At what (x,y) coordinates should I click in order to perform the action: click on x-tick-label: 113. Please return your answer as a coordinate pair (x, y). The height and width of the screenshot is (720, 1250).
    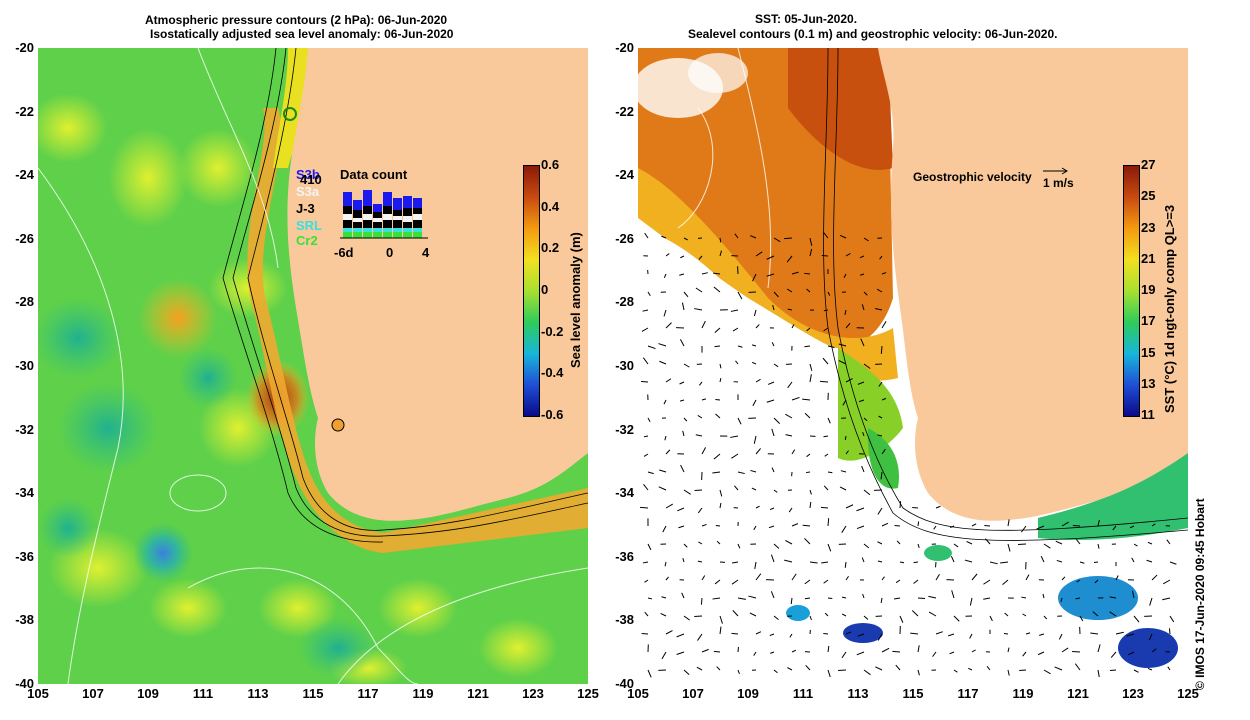
    Looking at the image, I should click on (258, 693).